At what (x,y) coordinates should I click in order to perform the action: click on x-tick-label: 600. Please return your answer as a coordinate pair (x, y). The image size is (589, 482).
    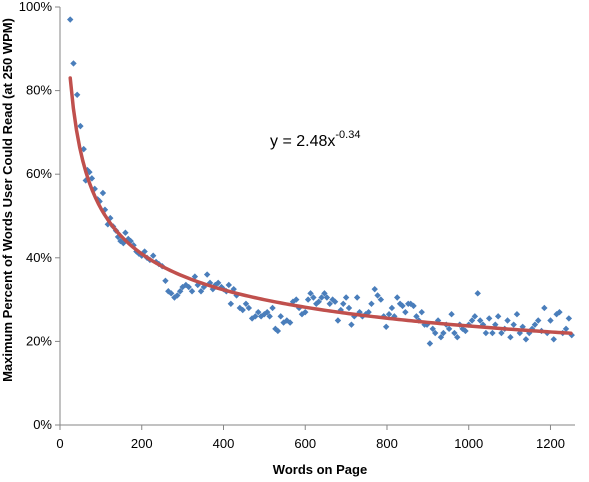
    Looking at the image, I should click on (305, 443).